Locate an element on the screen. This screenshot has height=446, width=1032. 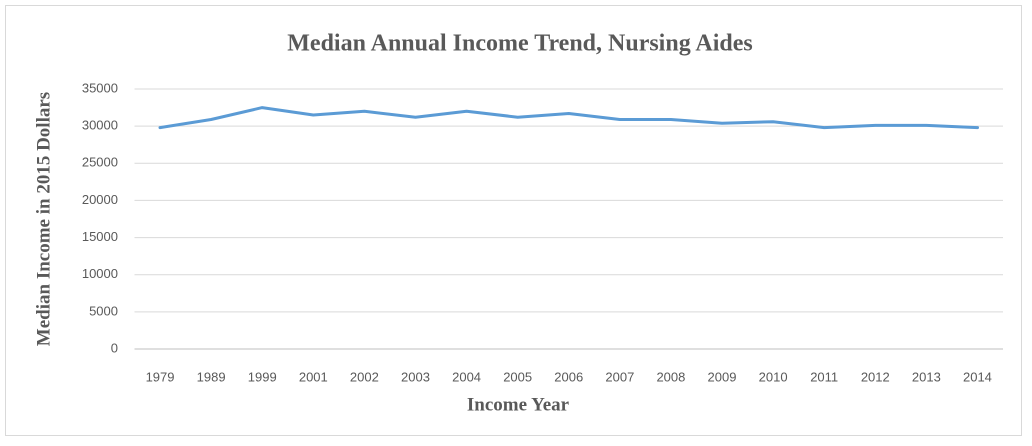
x-tick-label: 2007 is located at coordinates (619, 376).